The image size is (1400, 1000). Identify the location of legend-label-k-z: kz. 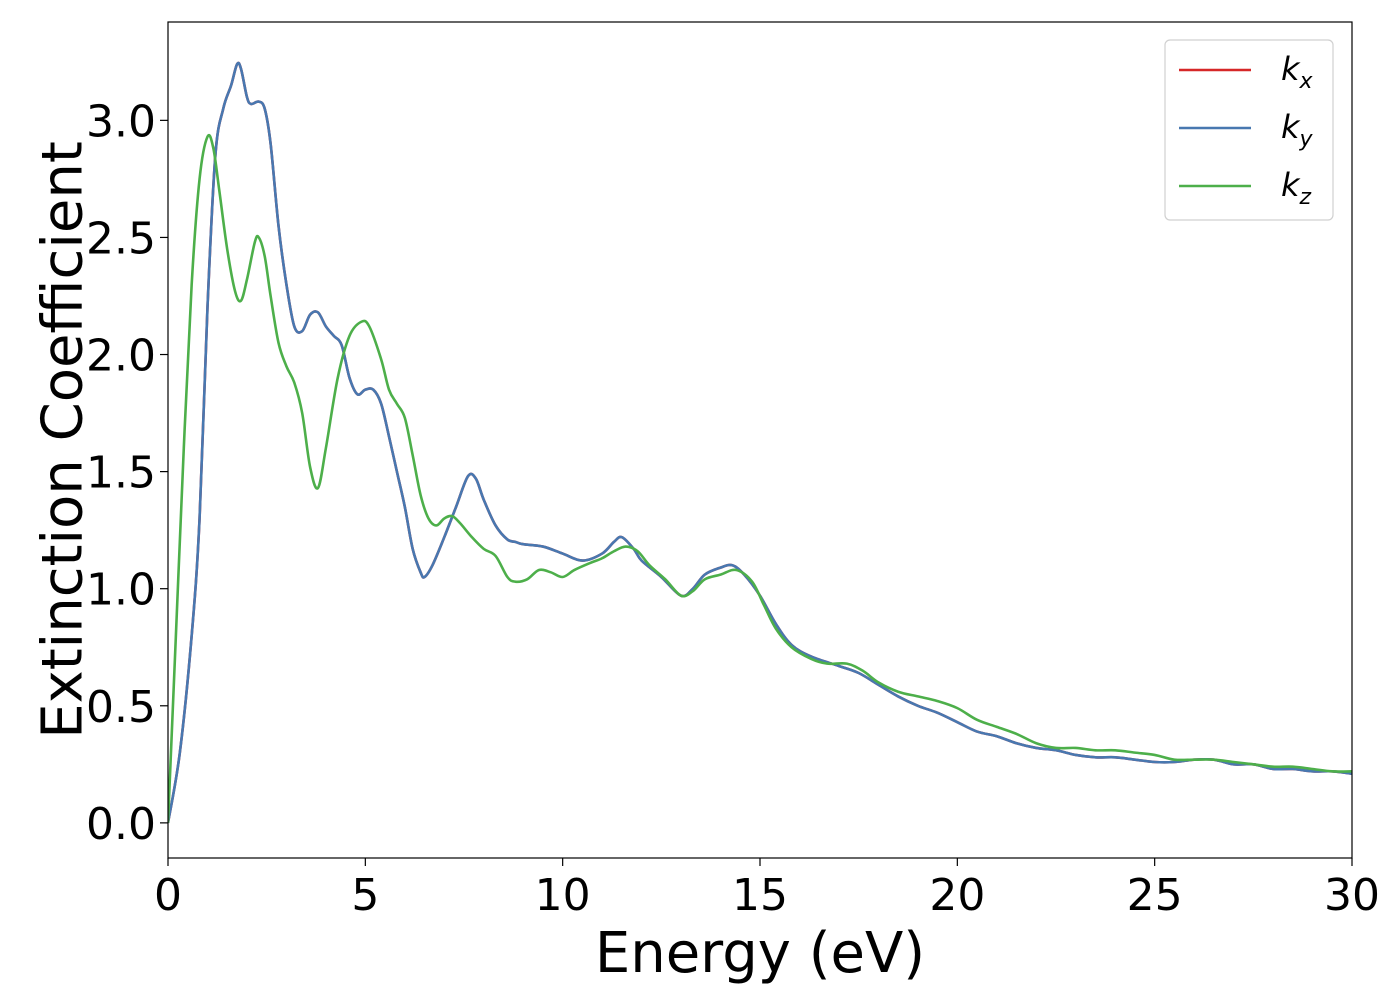
(1296, 188).